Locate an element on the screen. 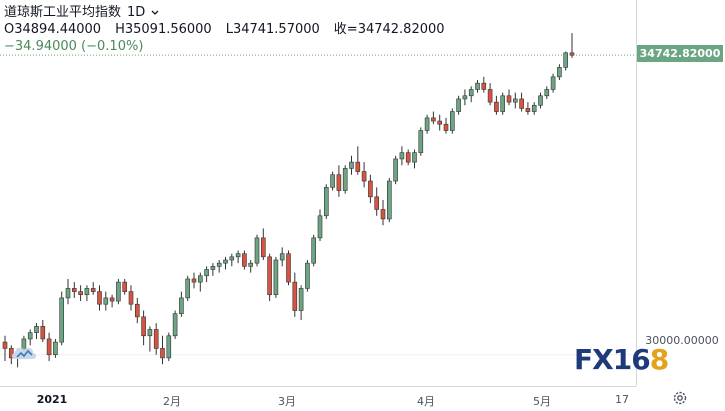  time-label-may: 5月 is located at coordinates (542, 401).